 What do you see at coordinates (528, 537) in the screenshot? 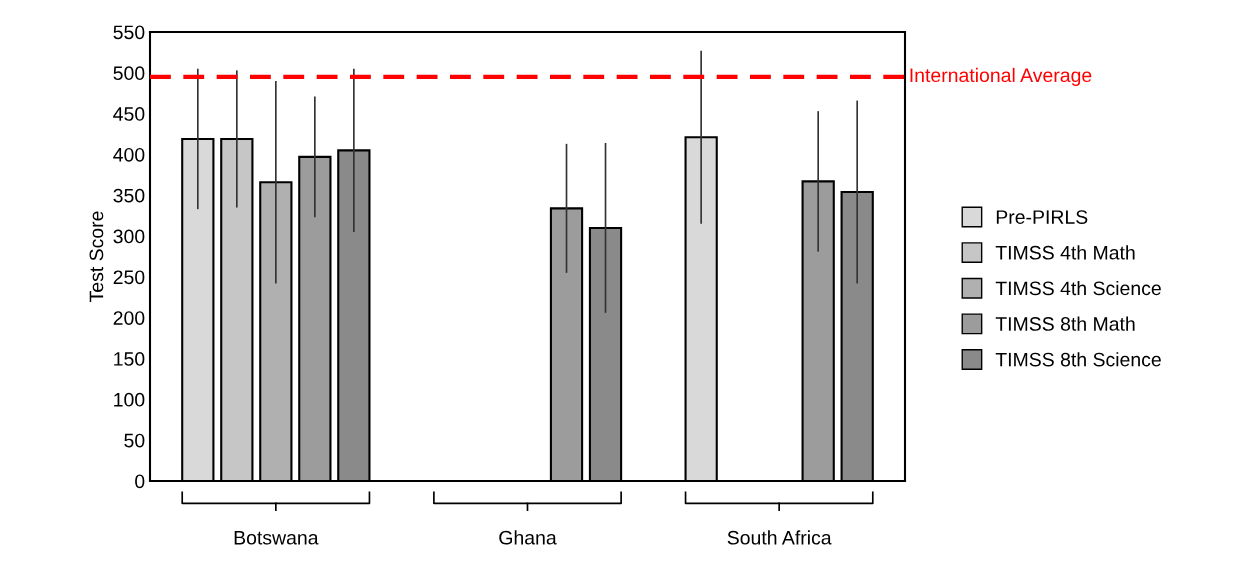
I see `x-tick-label: Ghana` at bounding box center [528, 537].